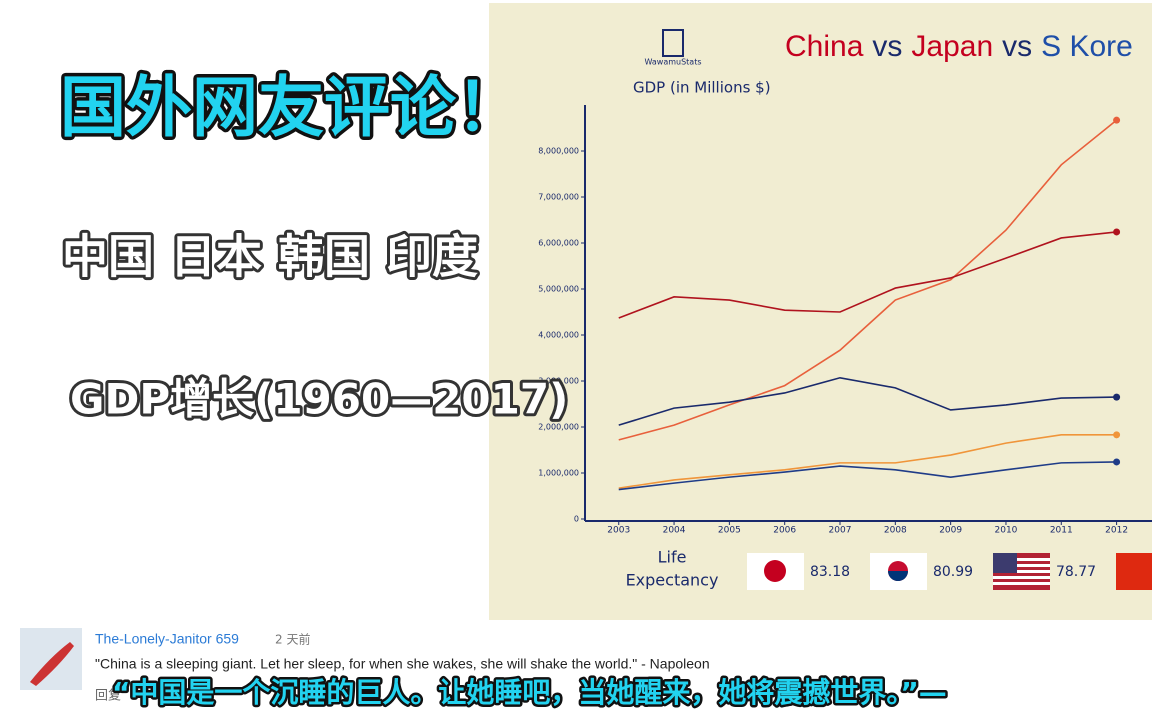 This screenshot has width=1152, height=724. What do you see at coordinates (830, 572) in the screenshot?
I see `life-value: 83.18` at bounding box center [830, 572].